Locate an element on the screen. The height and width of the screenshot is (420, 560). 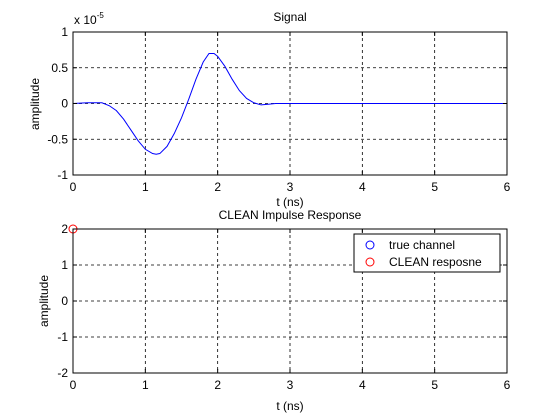
impulse-x-tick-label: 5 is located at coordinates (434, 385).